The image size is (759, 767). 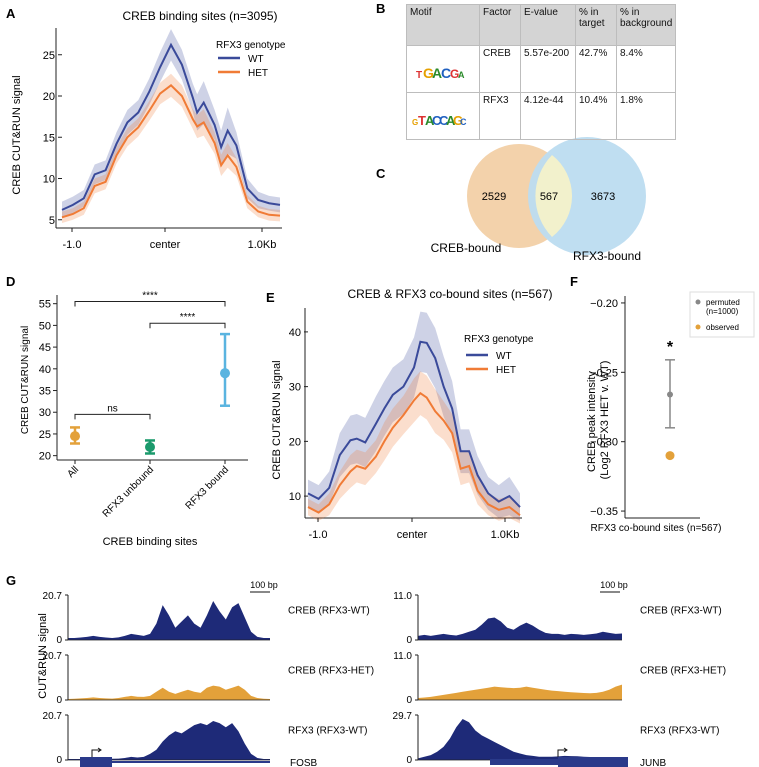 What do you see at coordinates (554, 196) in the screenshot?
I see `venn-overlap` at bounding box center [554, 196].